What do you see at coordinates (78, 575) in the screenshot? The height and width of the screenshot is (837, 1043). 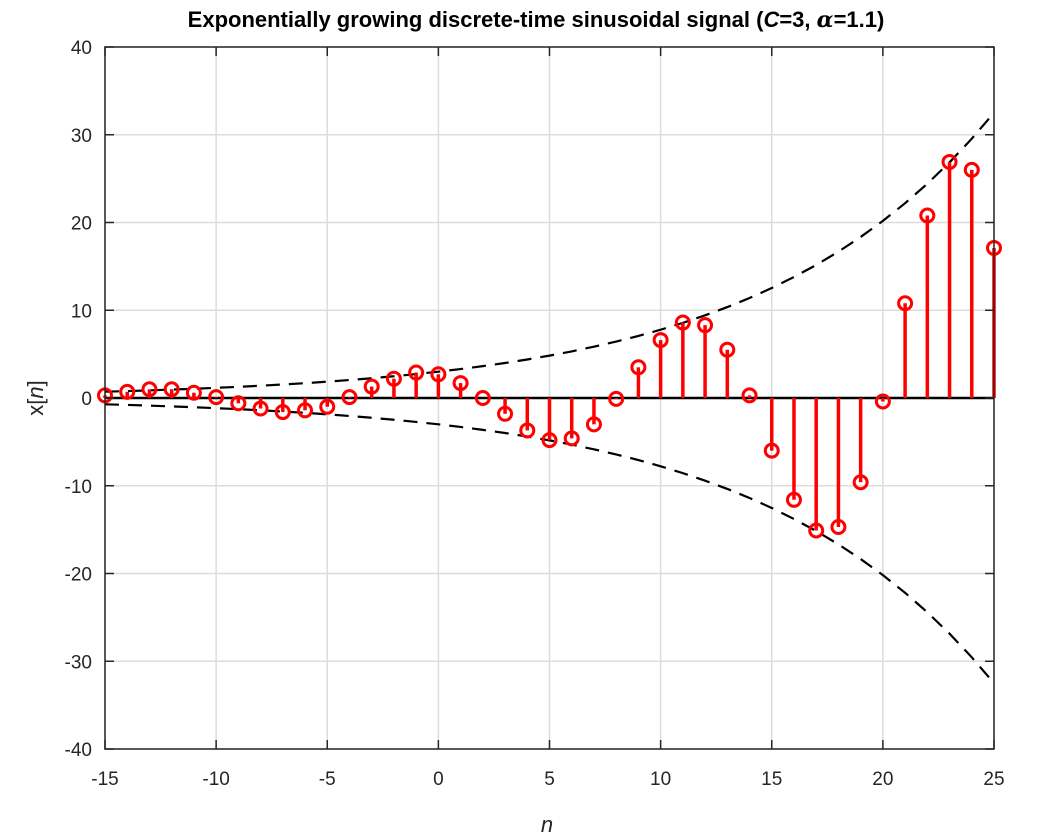 I see `y-tick-label: -20` at bounding box center [78, 575].